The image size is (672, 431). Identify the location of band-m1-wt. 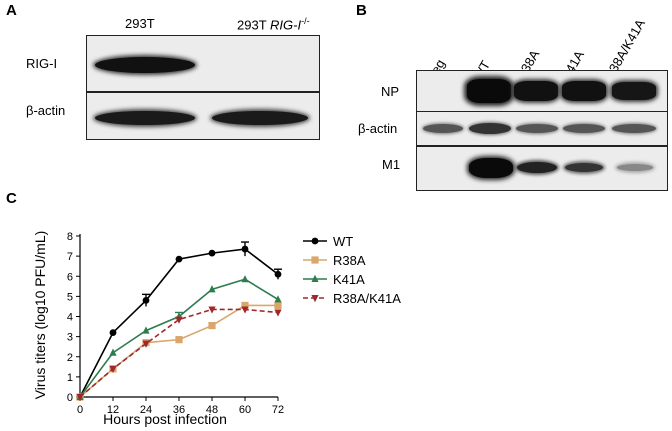
(491, 168).